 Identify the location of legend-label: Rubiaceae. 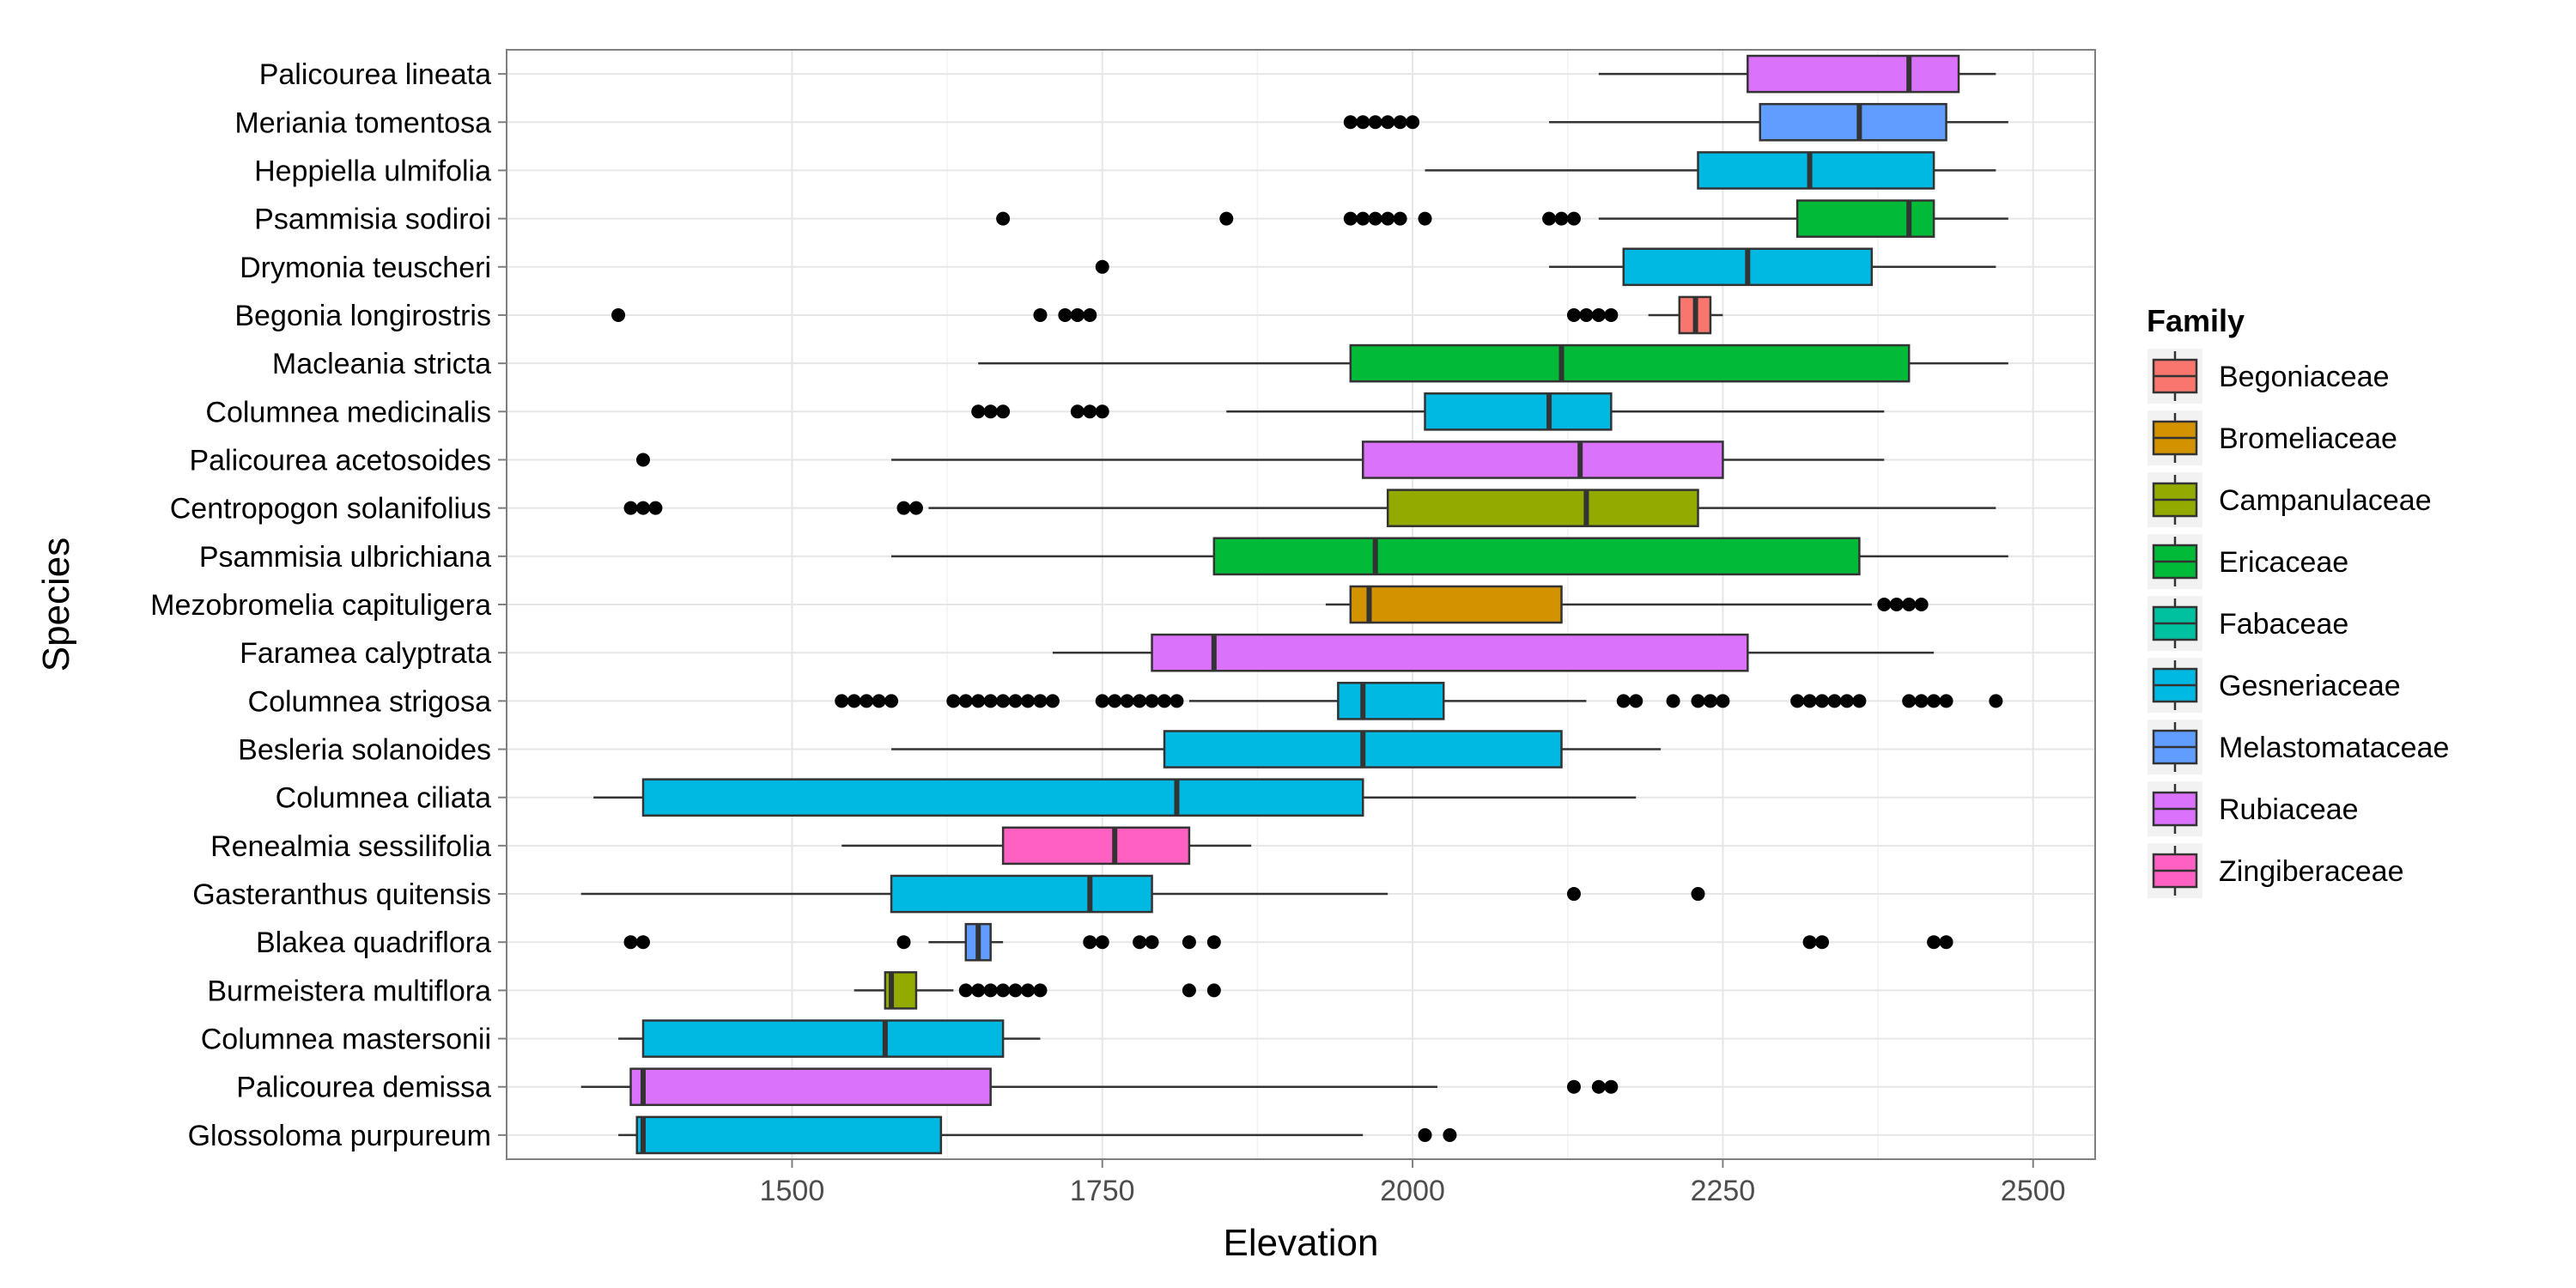
(2289, 810).